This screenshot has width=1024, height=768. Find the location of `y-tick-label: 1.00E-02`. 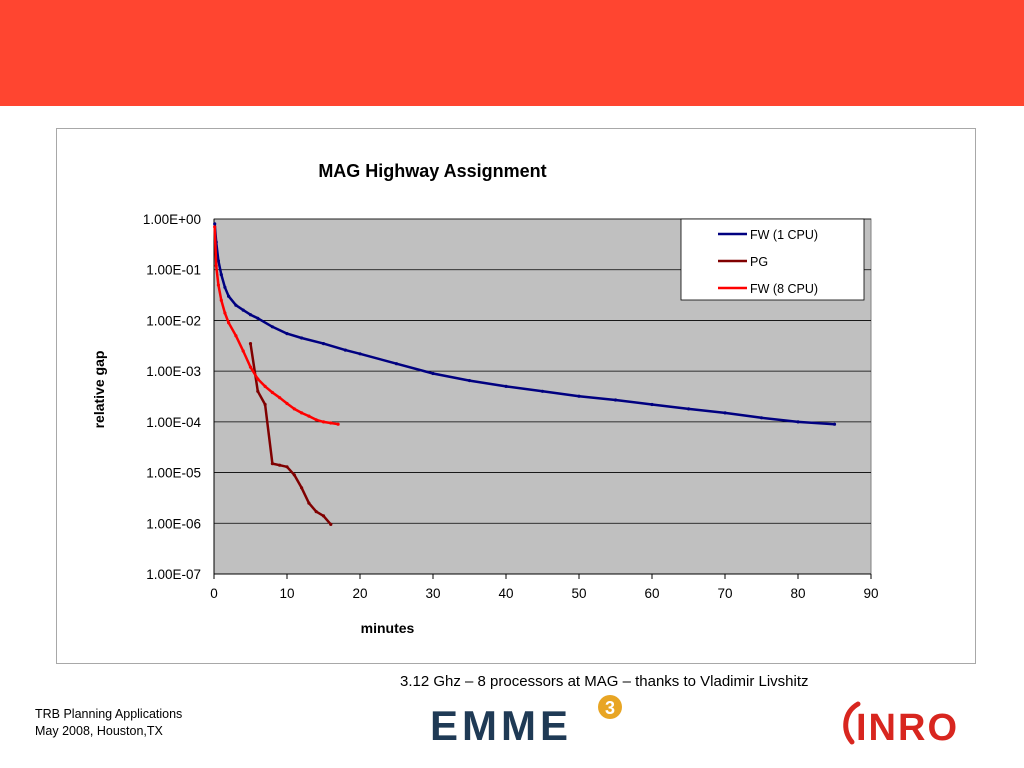

y-tick-label: 1.00E-02 is located at coordinates (173, 320).